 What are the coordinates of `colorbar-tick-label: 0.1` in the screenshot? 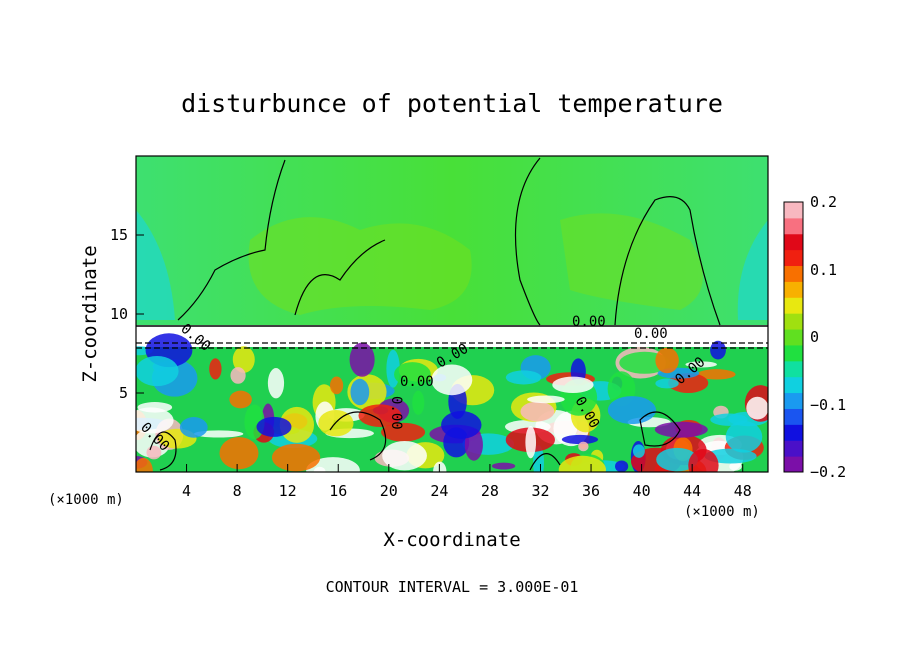 It's located at (823, 270).